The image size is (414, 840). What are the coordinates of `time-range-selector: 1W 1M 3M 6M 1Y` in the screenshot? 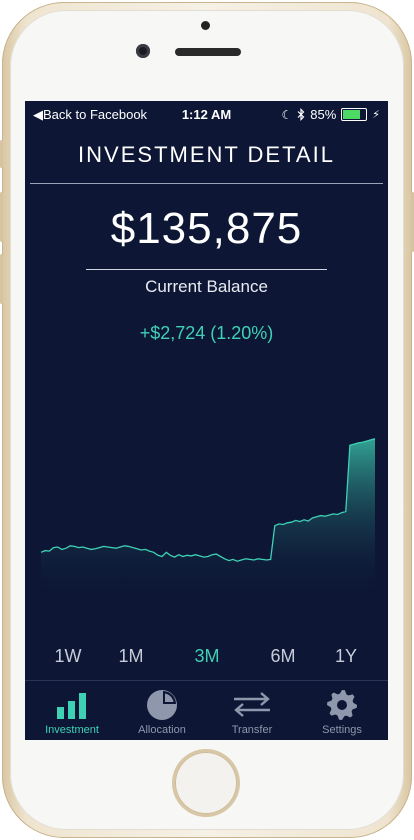 It's located at (206, 658).